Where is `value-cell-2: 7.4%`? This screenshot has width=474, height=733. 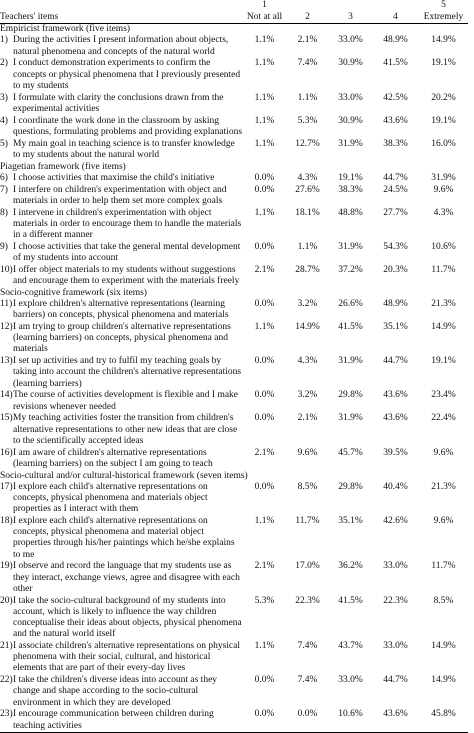 value-cell-2: 7.4% is located at coordinates (307, 680).